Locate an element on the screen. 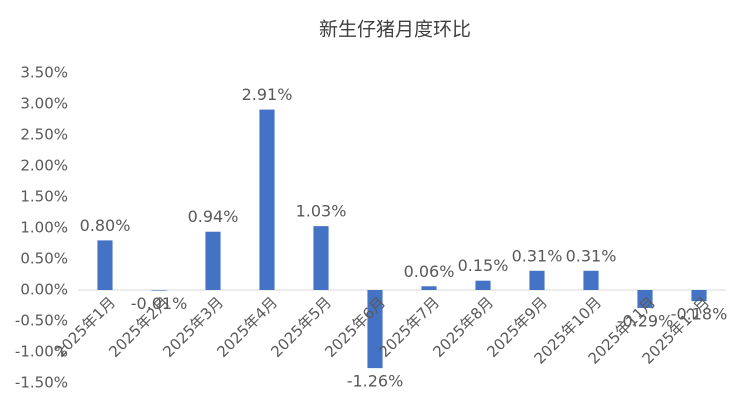 This screenshot has height=406, width=747. y-tick-label: 3.00% is located at coordinates (44, 104).